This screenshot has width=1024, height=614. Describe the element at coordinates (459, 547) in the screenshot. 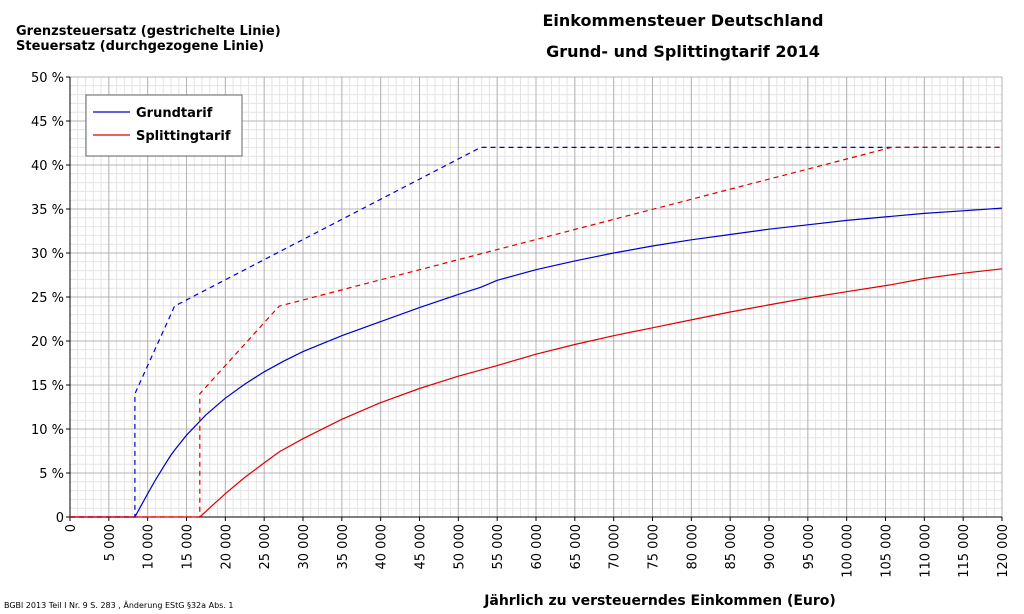

I see `x-tick-label: 50 000` at that location.